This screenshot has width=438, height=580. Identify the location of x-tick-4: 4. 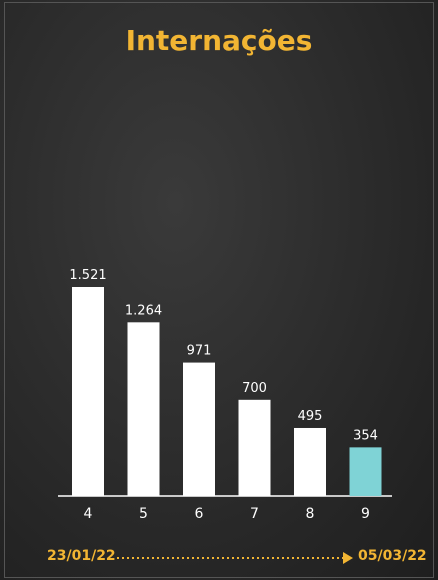
(88, 514).